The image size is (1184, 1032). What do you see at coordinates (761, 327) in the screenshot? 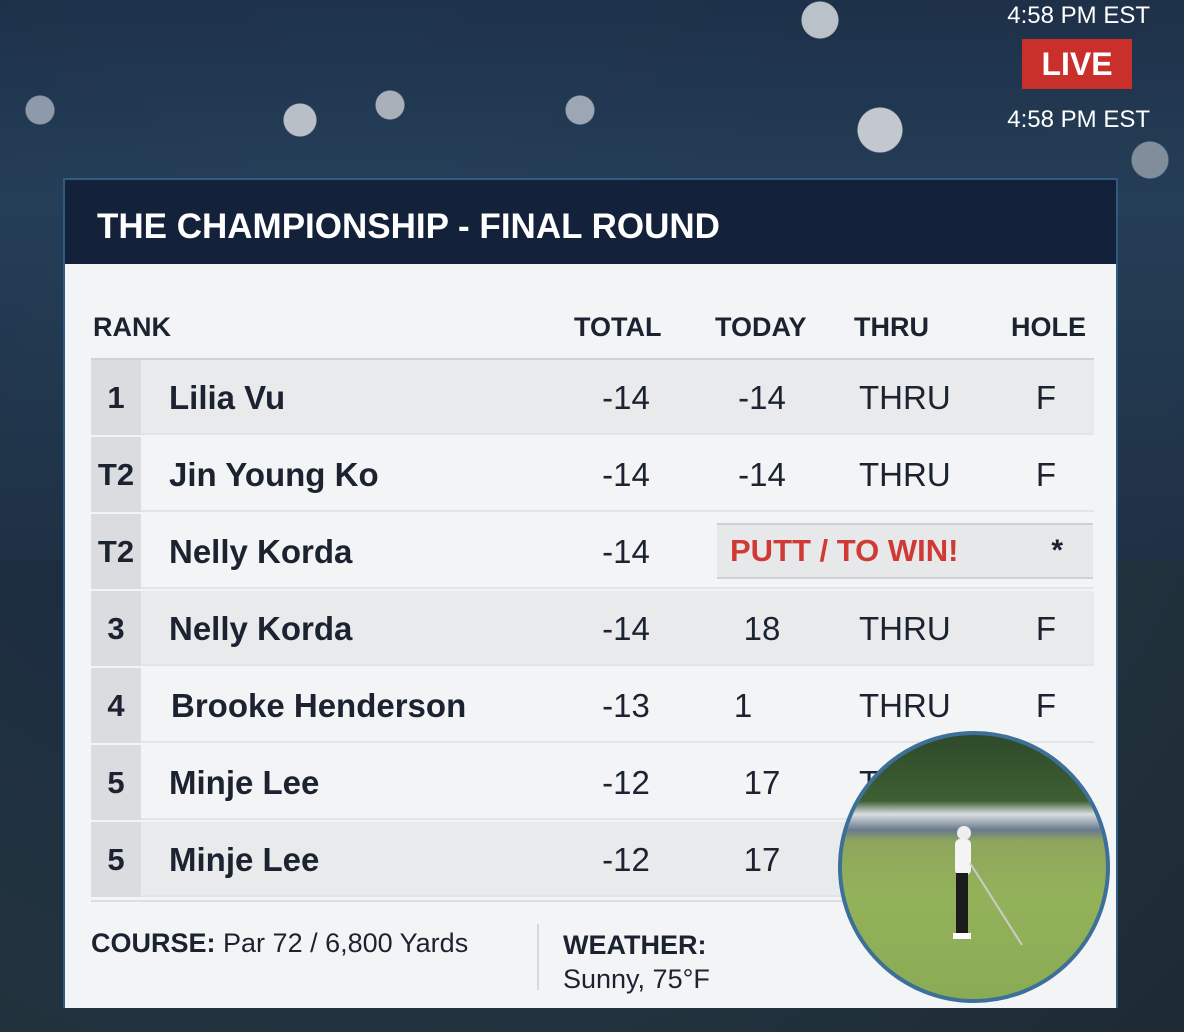
I see `col-today: TODAY` at bounding box center [761, 327].